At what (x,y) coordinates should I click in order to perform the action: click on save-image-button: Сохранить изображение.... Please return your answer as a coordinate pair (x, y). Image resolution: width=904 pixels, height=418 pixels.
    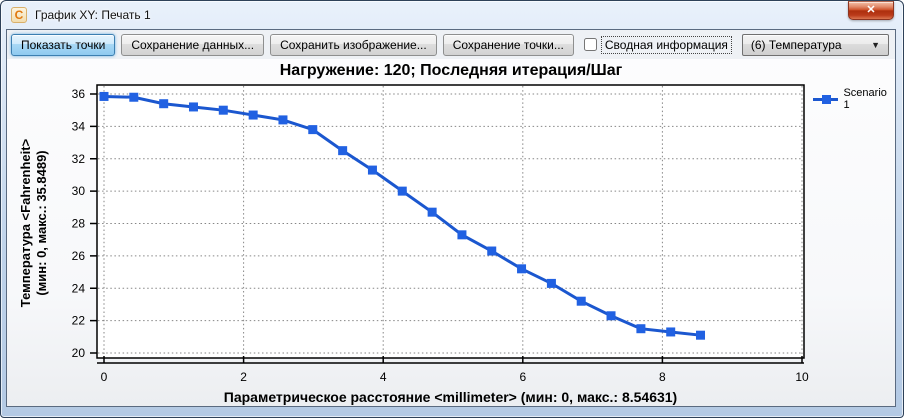
    Looking at the image, I should click on (353, 44).